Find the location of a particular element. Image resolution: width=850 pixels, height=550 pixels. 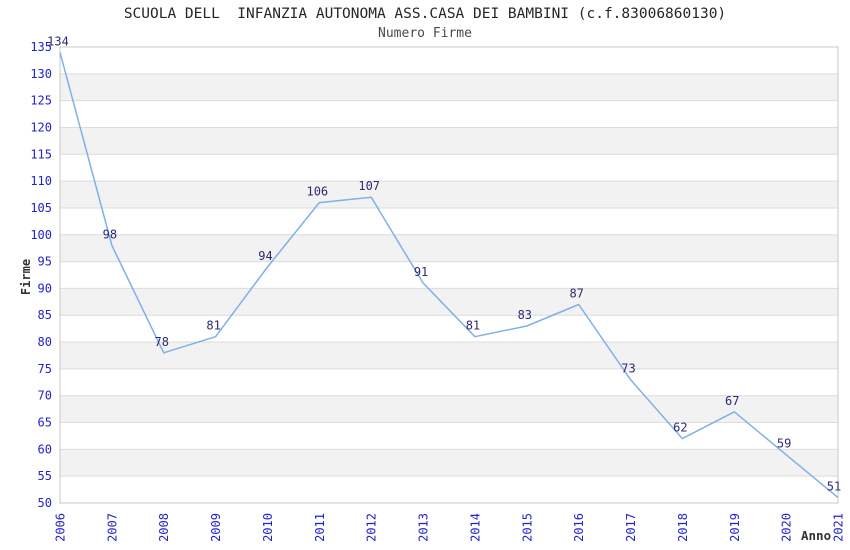

x-tick-label: 2017 is located at coordinates (631, 527).